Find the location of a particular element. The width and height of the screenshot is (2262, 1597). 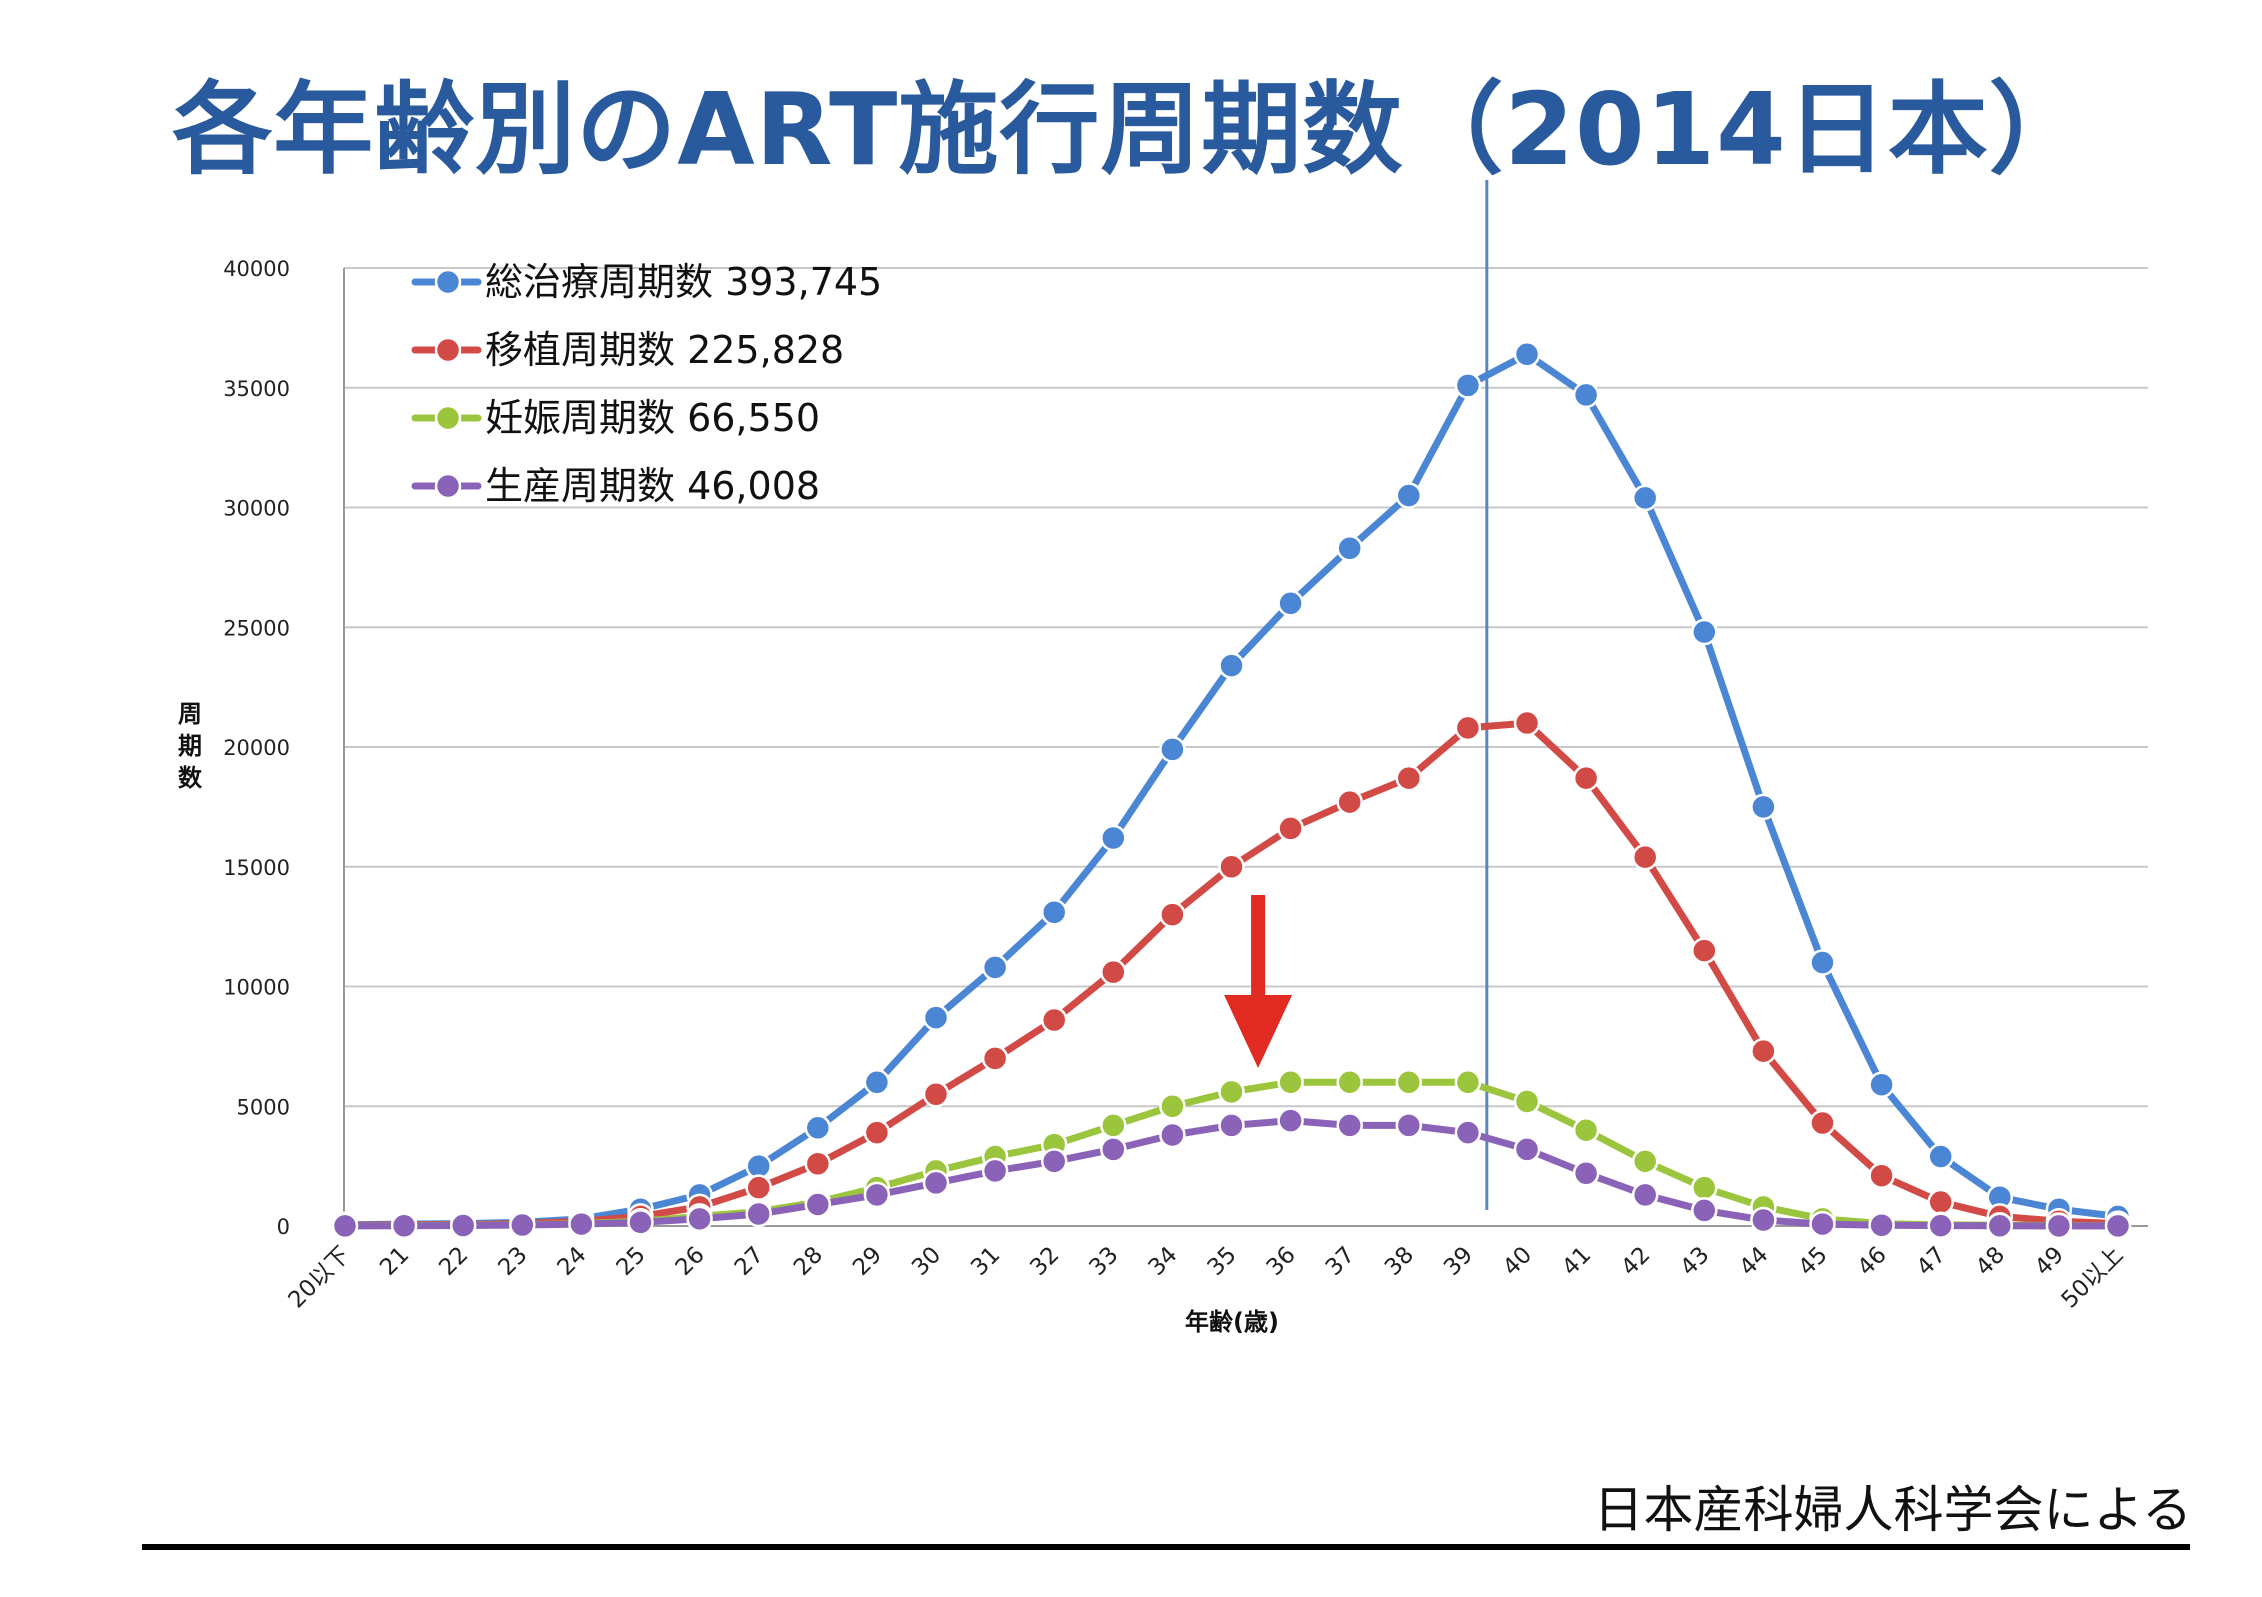

x-tick-label: 46 is located at coordinates (1872, 1261).